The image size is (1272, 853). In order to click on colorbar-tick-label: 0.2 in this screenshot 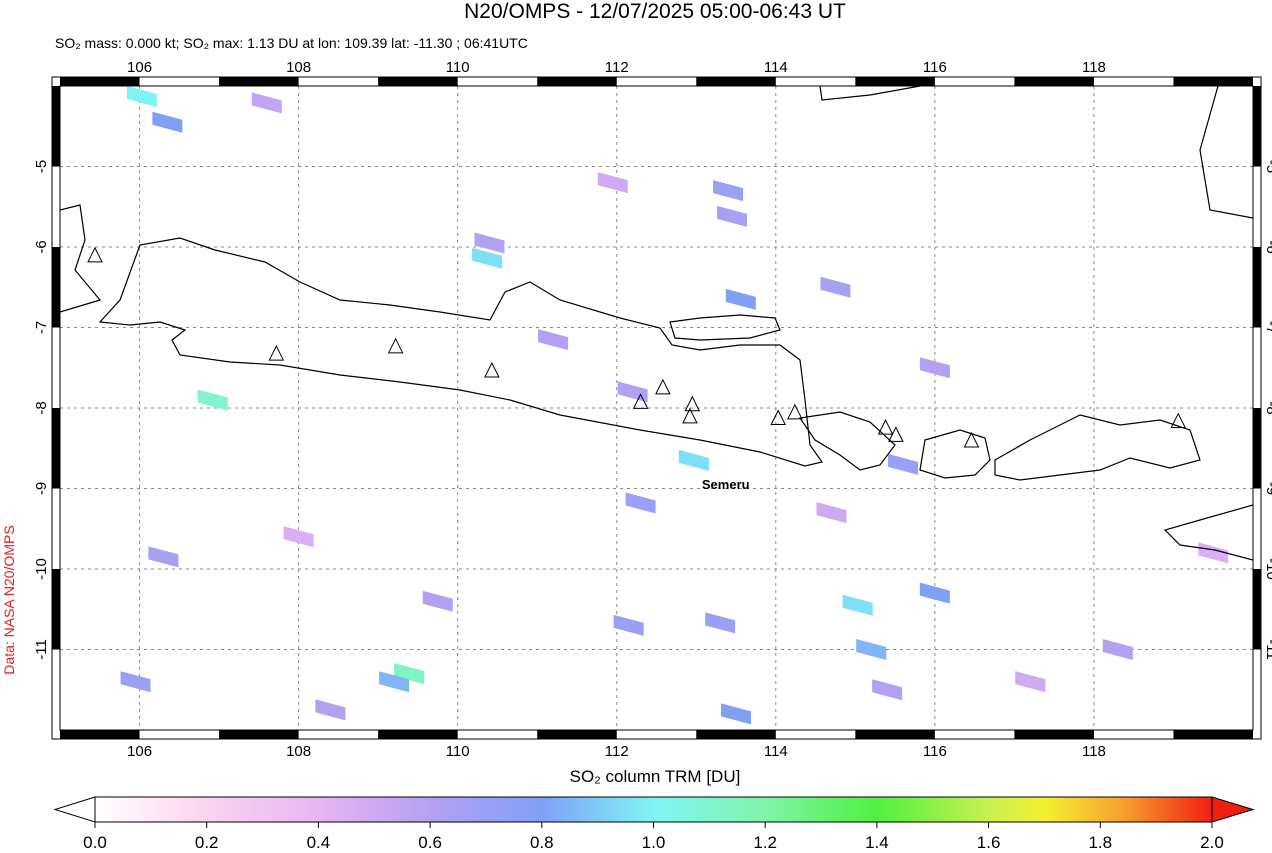, I will do `click(207, 842)`.